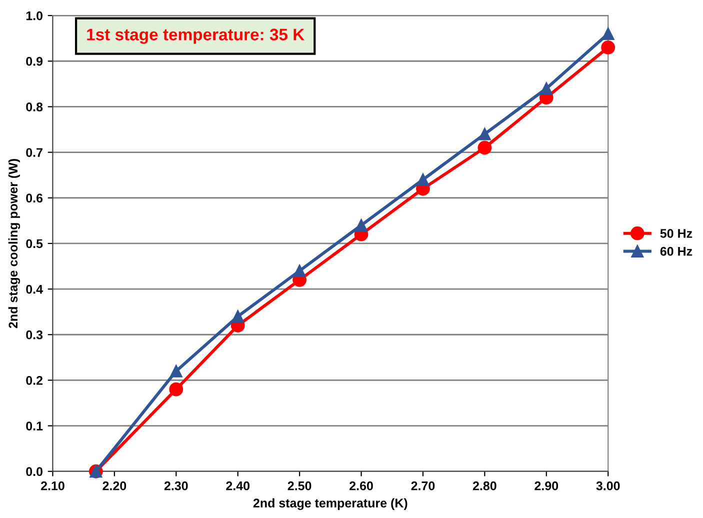 The height and width of the screenshot is (518, 703). I want to click on x-tick-label: 2.20, so click(114, 485).